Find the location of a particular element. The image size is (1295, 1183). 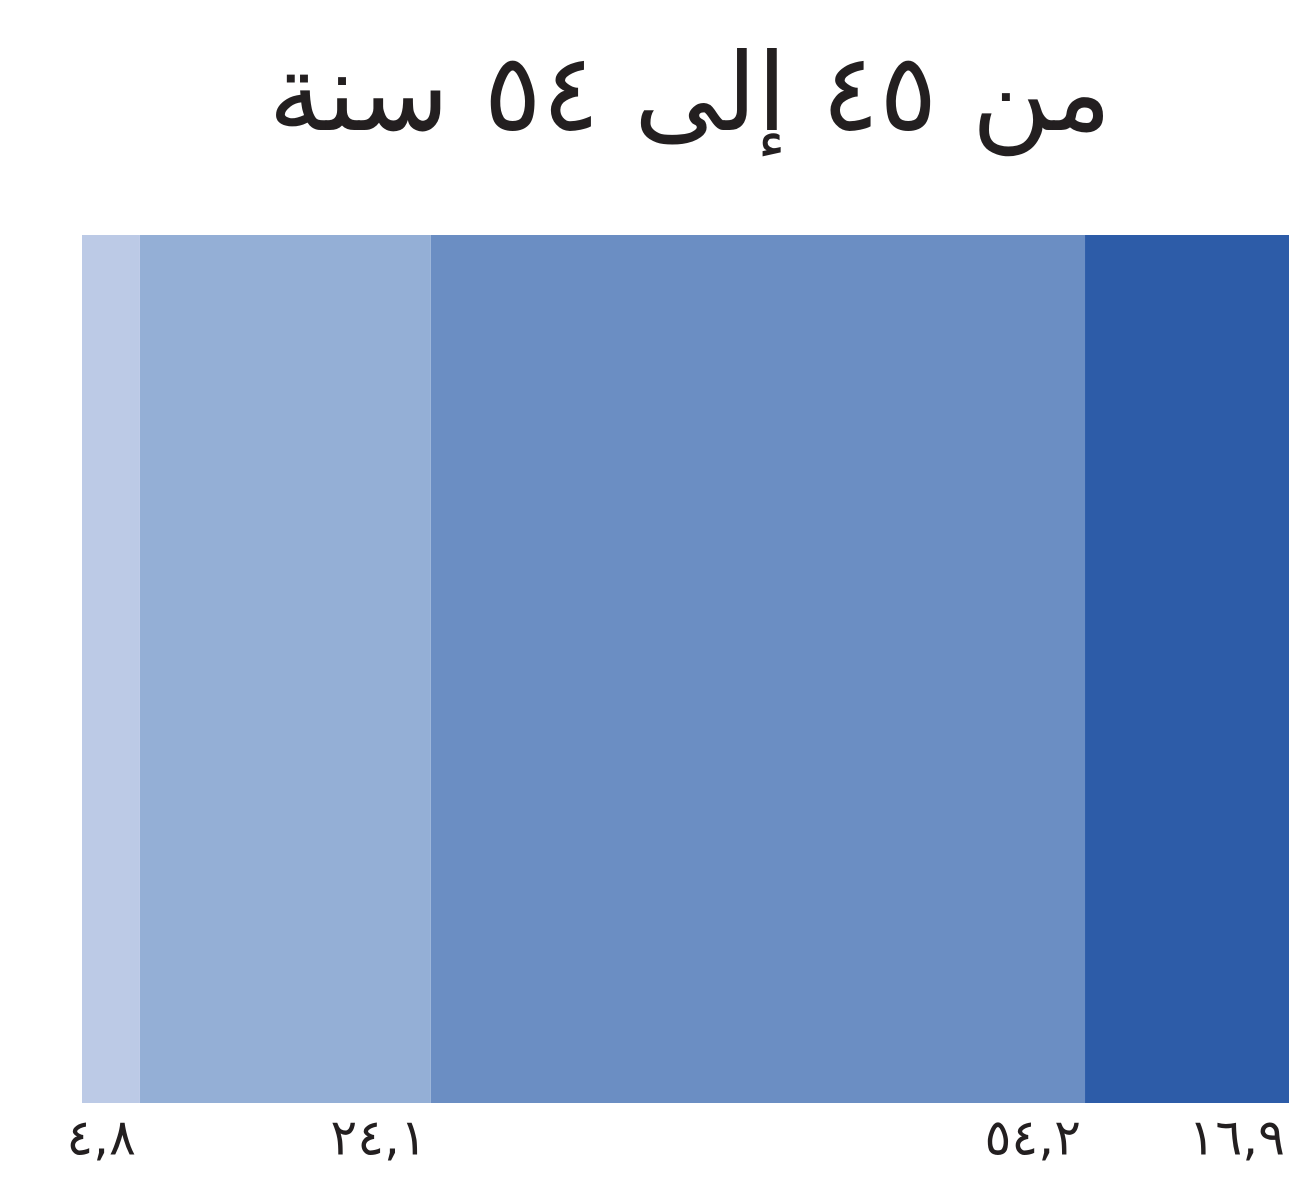

value-label: ١٦,٩ is located at coordinates (1237, 1138).